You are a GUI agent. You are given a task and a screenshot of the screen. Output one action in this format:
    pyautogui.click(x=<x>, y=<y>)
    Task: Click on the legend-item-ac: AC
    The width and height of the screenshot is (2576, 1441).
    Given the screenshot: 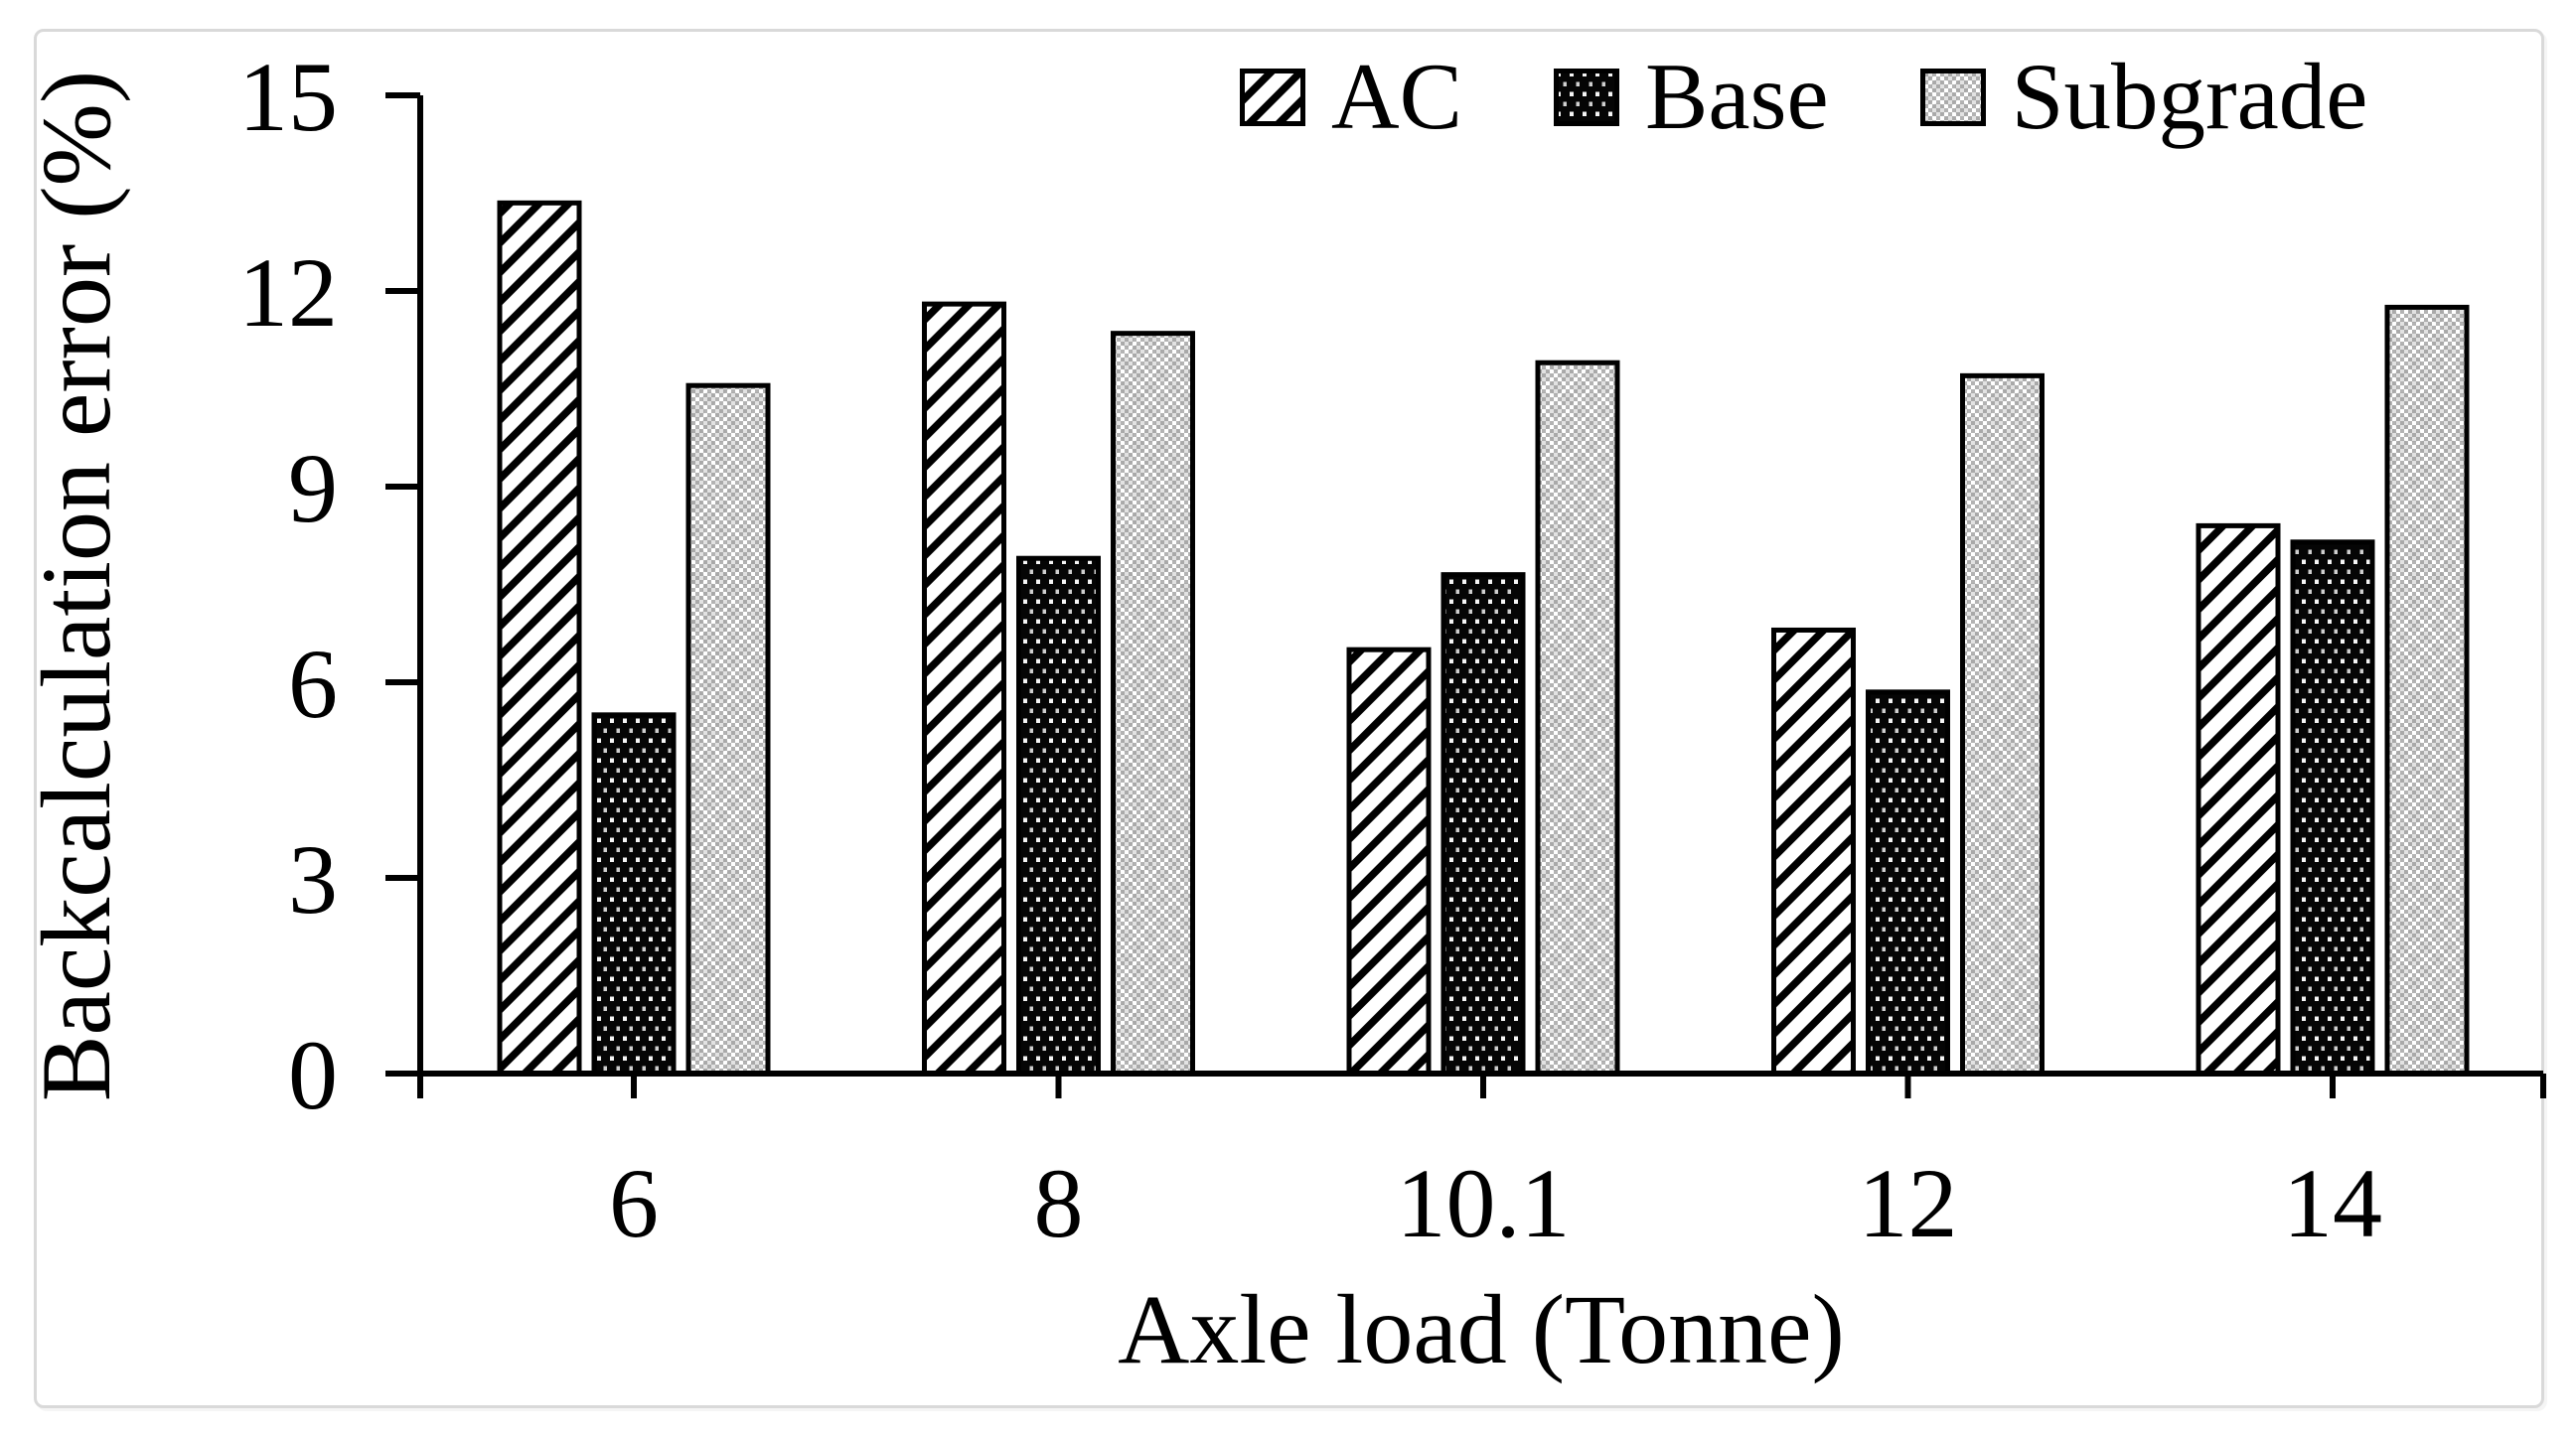 What is the action you would take?
    pyautogui.click(x=1351, y=97)
    